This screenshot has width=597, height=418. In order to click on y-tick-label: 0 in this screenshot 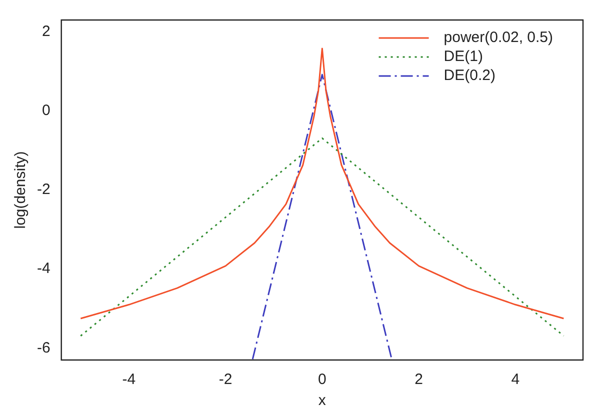, I will do `click(46, 111)`.